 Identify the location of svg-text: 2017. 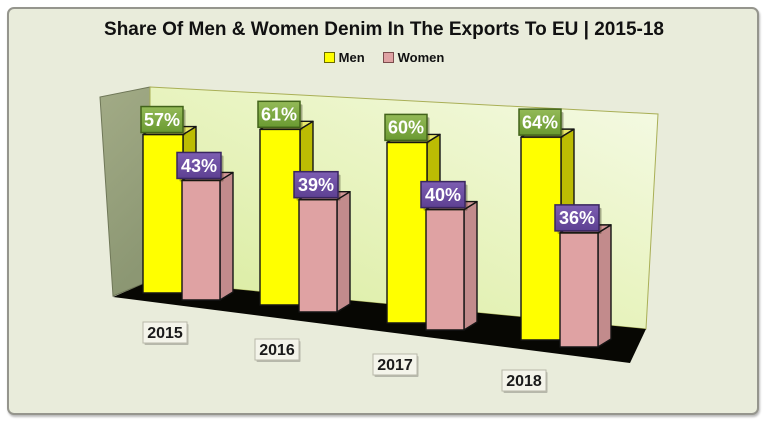
(395, 365).